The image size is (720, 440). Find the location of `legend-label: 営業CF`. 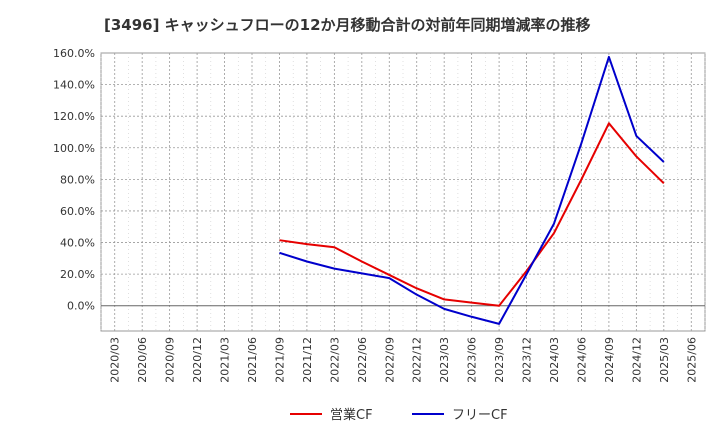

legend-label: 営業CF is located at coordinates (351, 415).